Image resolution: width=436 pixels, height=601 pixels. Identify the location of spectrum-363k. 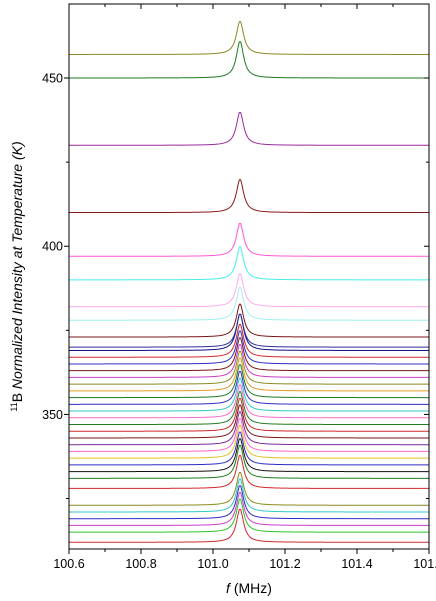
(249, 354).